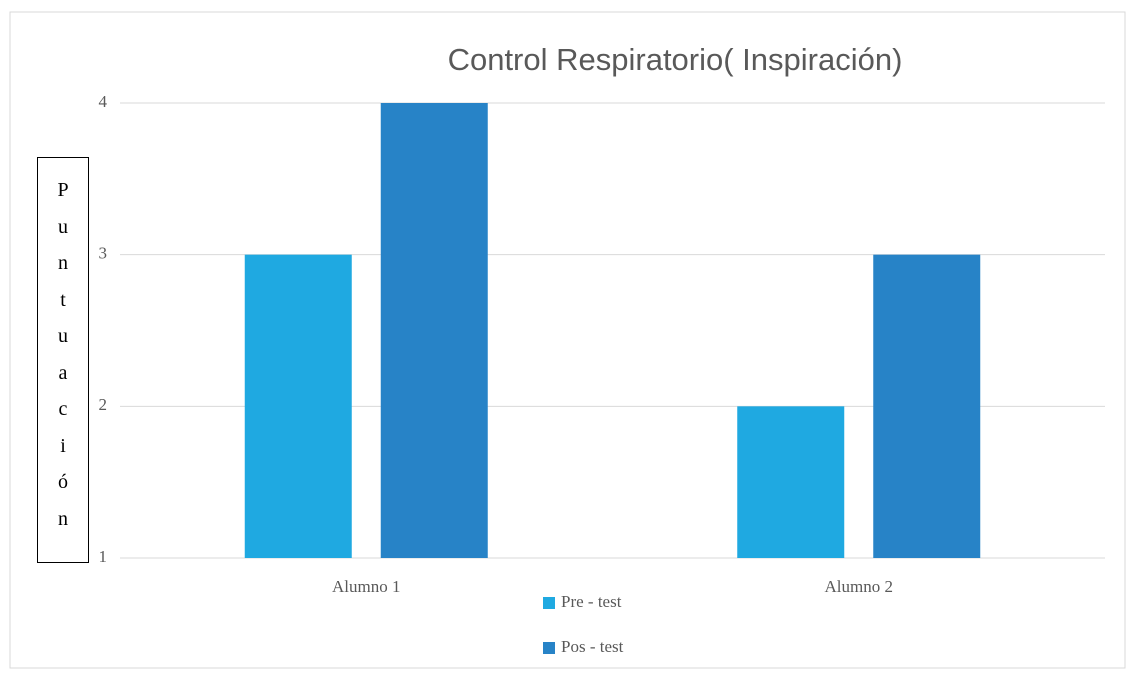 This screenshot has height=680, width=1136. I want to click on y-tick-label: 1, so click(103, 556).